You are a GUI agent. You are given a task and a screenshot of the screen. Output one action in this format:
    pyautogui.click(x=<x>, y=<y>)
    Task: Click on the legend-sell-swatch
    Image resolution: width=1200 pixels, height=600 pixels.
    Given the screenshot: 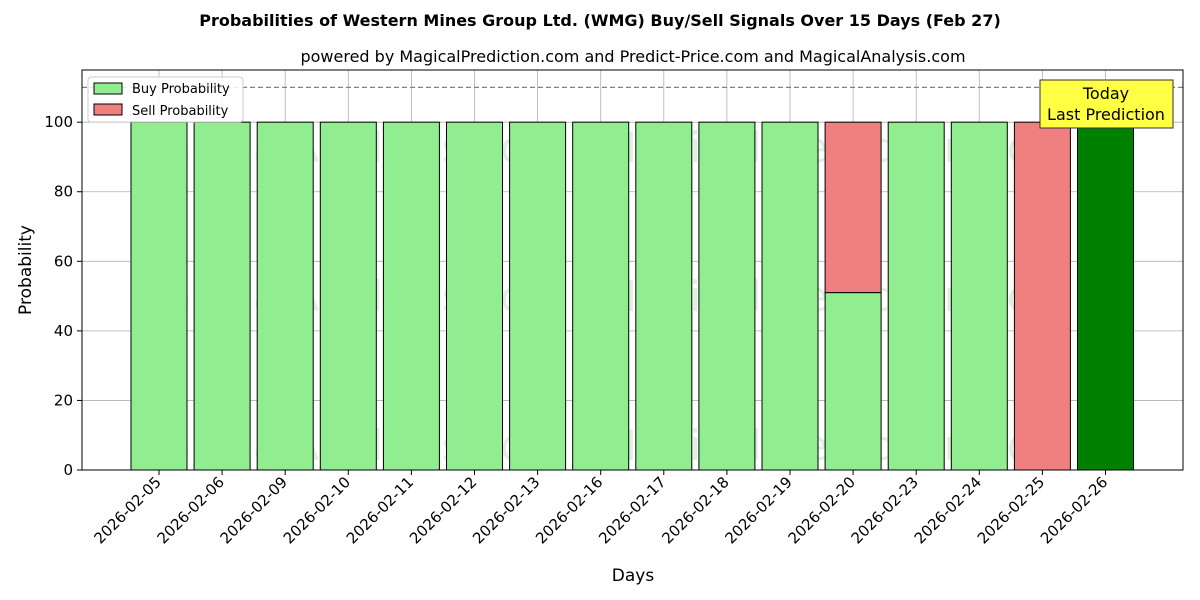 What is the action you would take?
    pyautogui.click(x=108, y=109)
    